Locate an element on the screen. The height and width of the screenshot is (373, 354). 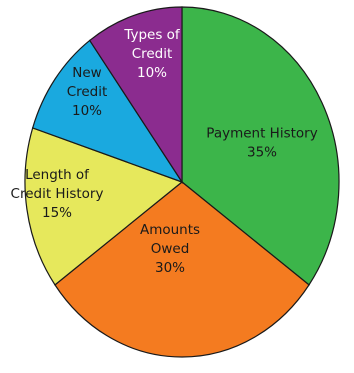
pie-label-amounts-owed: Amounts Owed 30% is located at coordinates (170, 249).